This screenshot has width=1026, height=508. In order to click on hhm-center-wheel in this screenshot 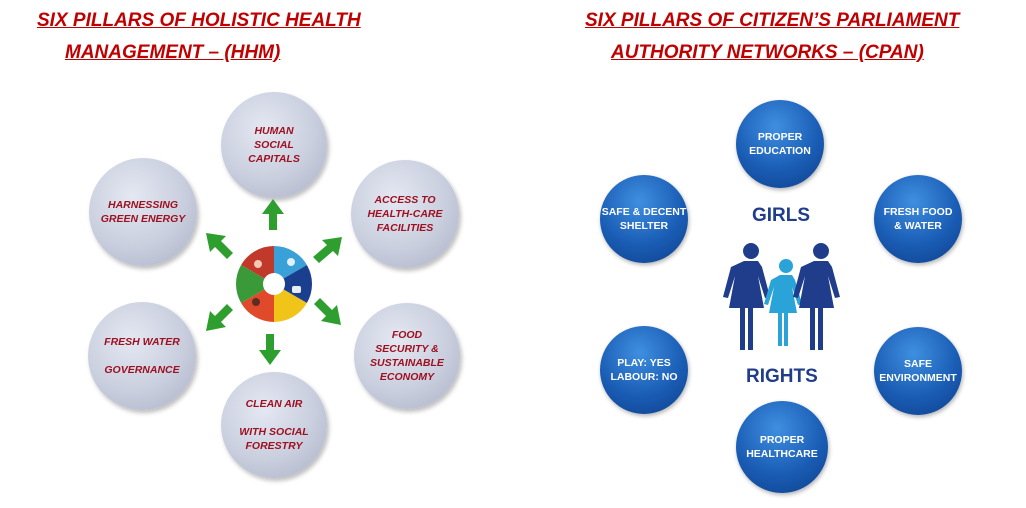, I will do `click(274, 284)`.